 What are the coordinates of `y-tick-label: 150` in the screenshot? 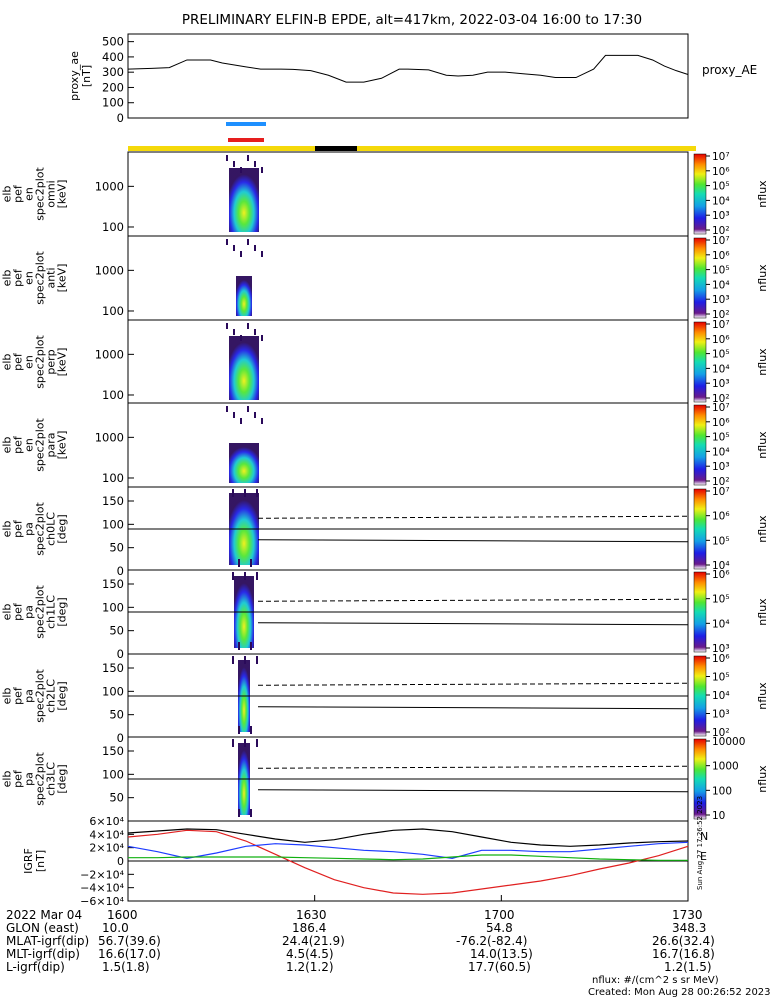 It's located at (113, 584).